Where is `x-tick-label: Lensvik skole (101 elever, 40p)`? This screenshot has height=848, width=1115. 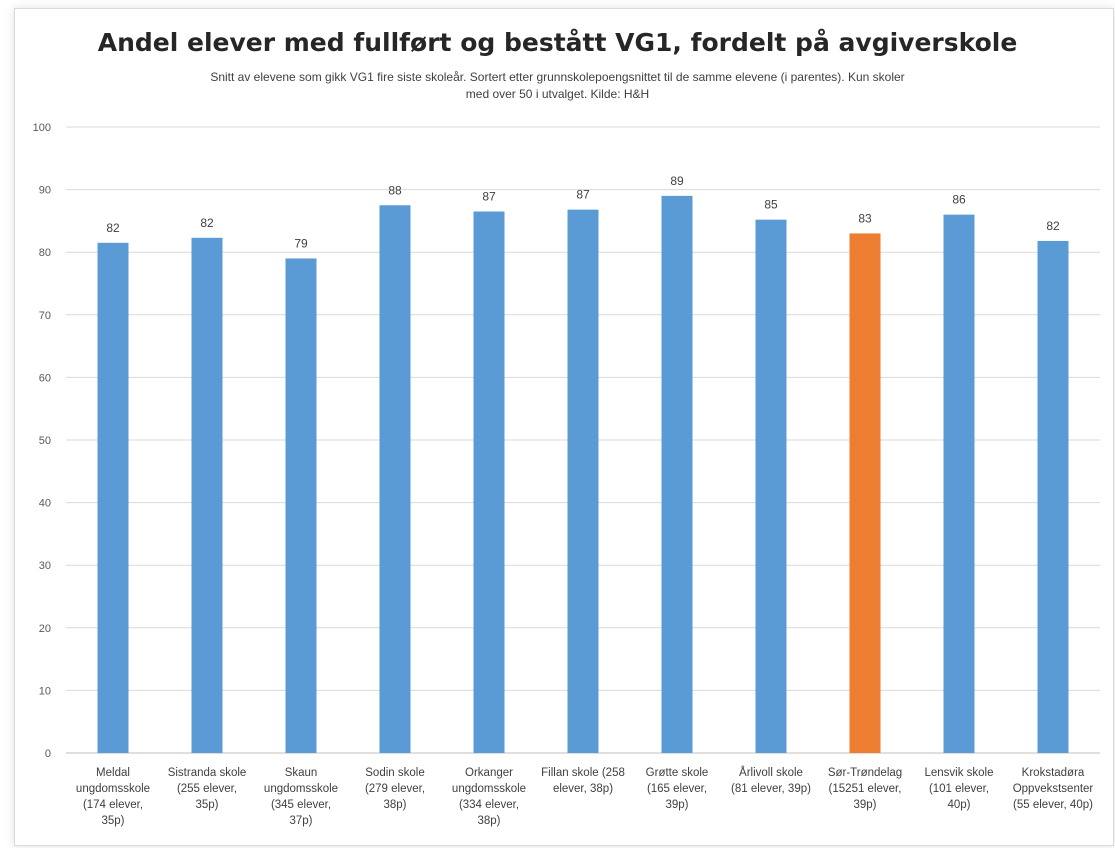
x-tick-label: Lensvik skole (101 elever, 40p) is located at coordinates (958, 789).